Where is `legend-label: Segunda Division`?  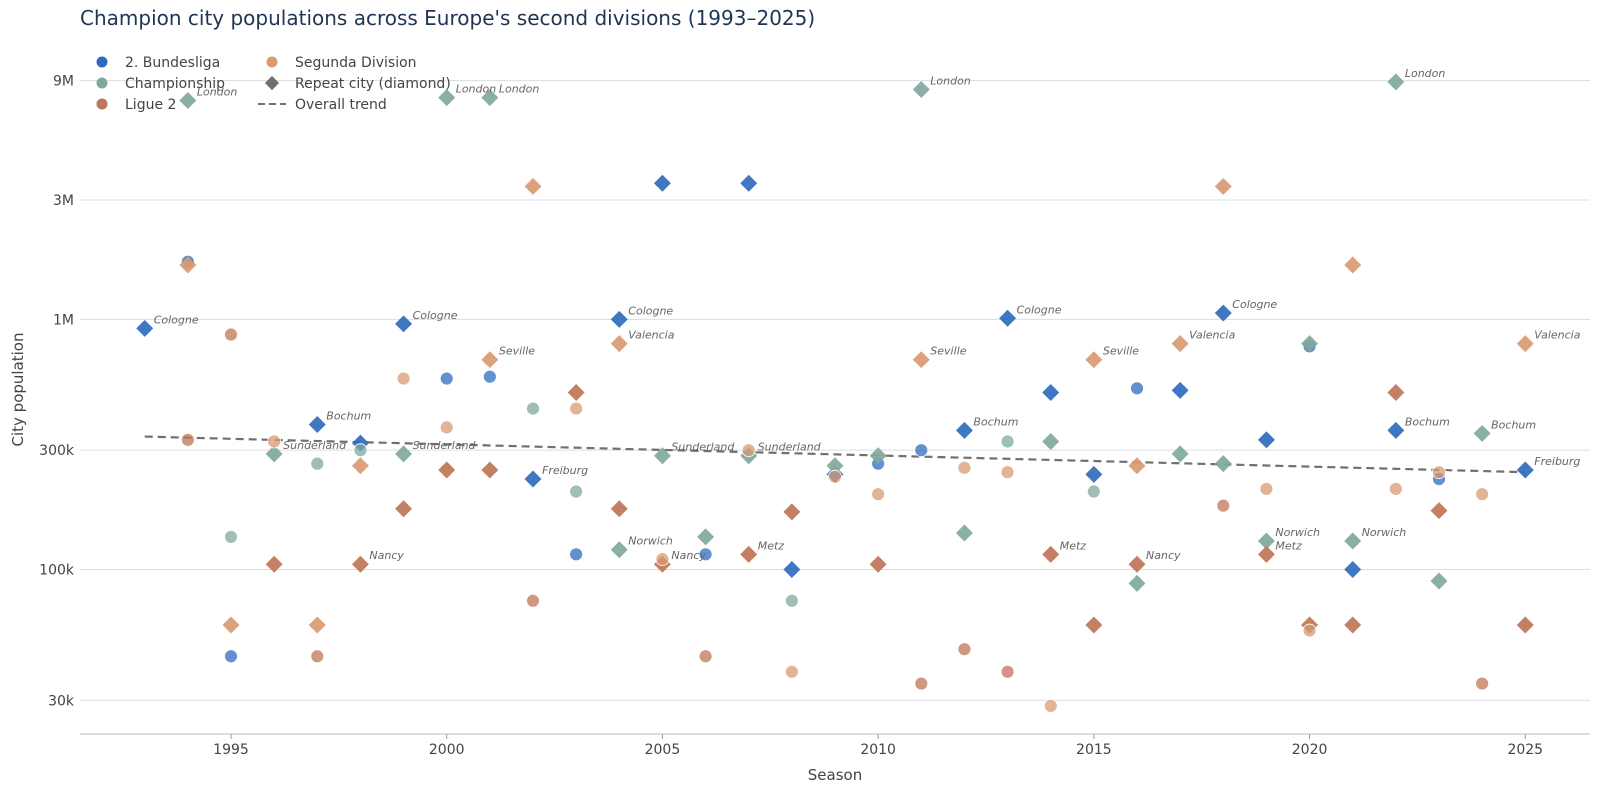
legend-label: Segunda Division is located at coordinates (356, 63).